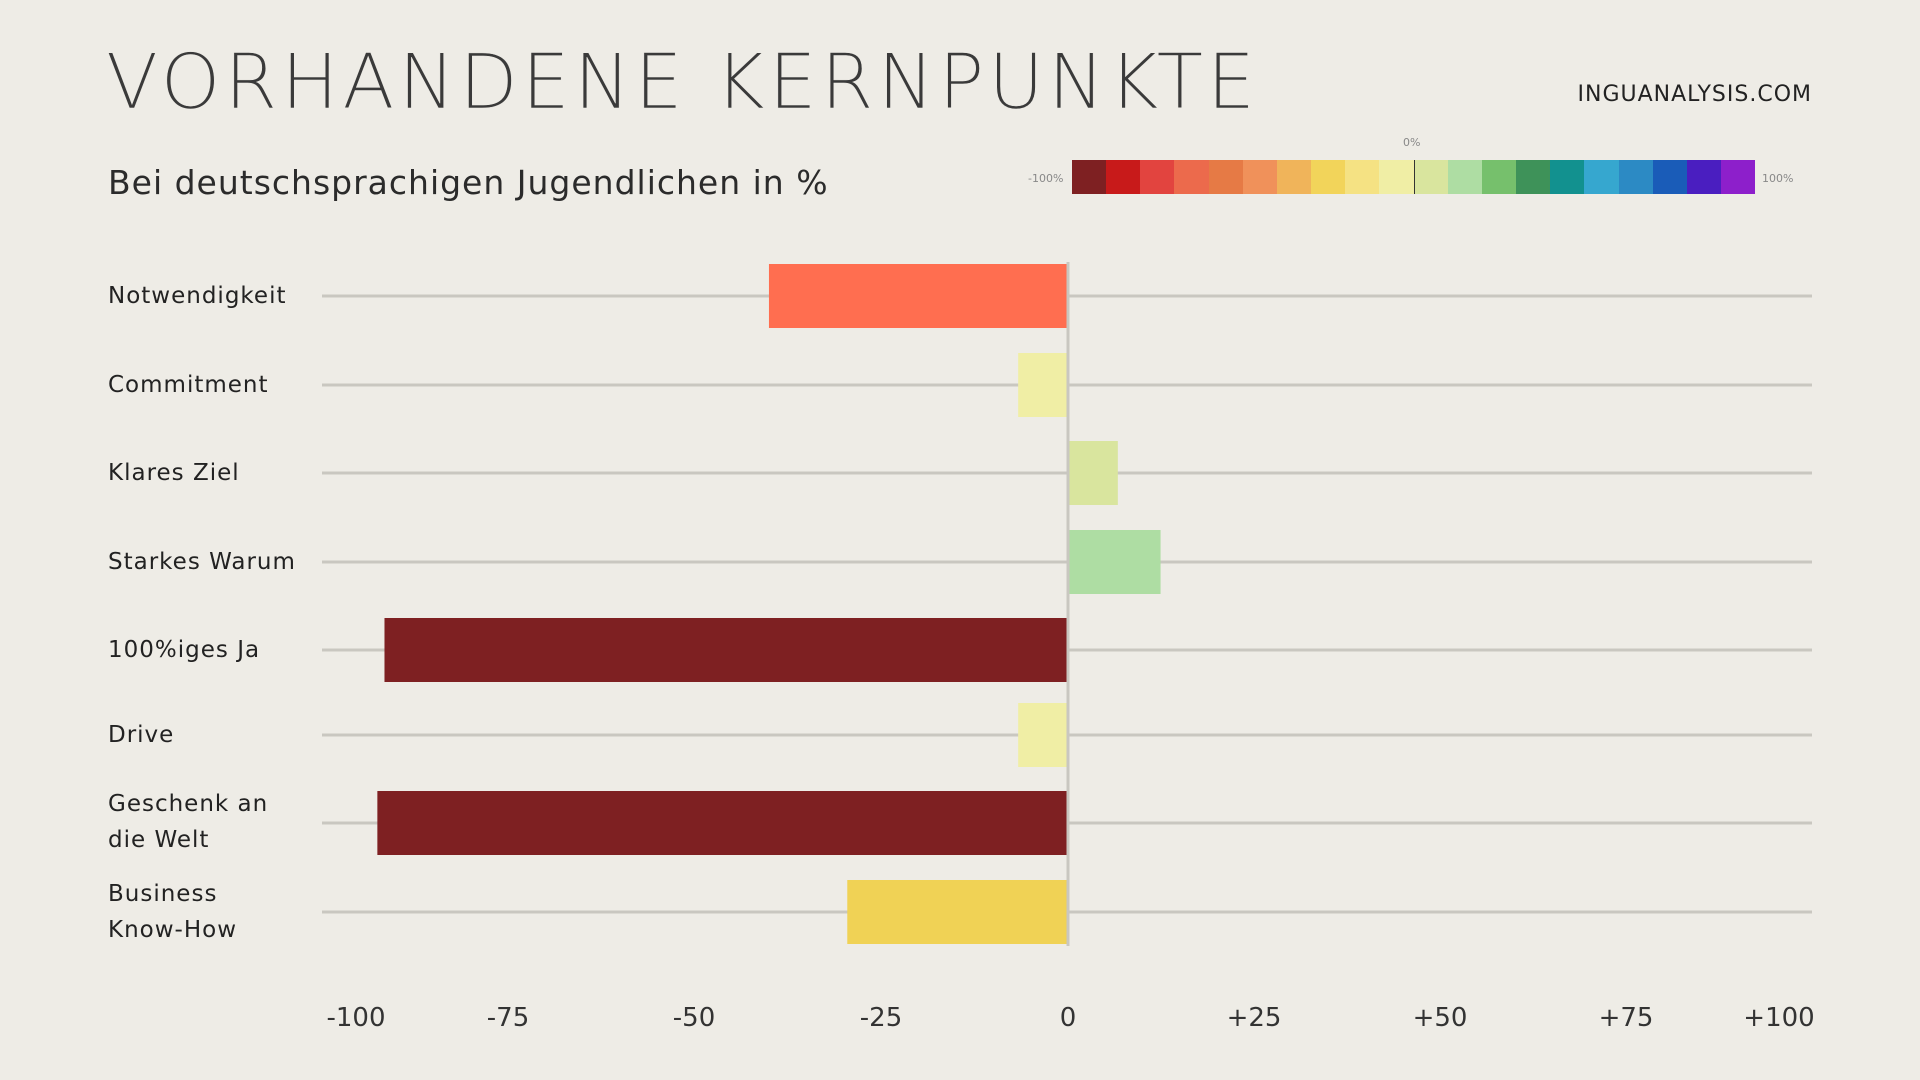 The image size is (1920, 1080). What do you see at coordinates (1694, 94) in the screenshot?
I see `brand-label: INGUANALYSIS.COM` at bounding box center [1694, 94].